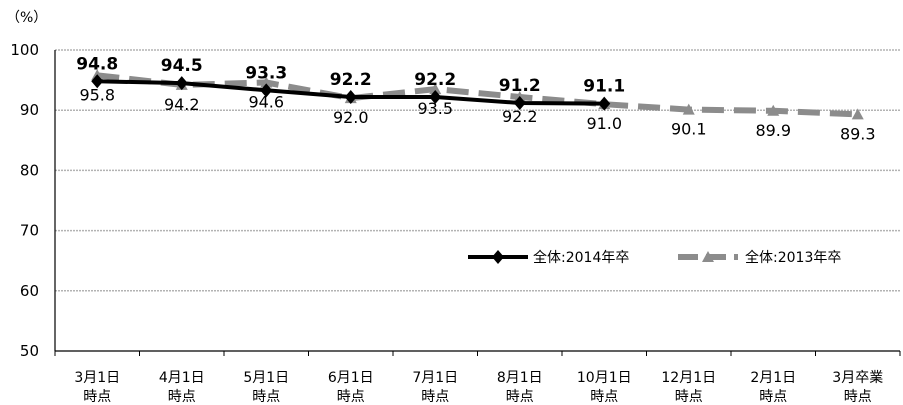 Image resolution: width=903 pixels, height=405 pixels. Describe the element at coordinates (581, 257) in the screenshot. I see `legend-label-2014: 全体:2014年卒` at that location.